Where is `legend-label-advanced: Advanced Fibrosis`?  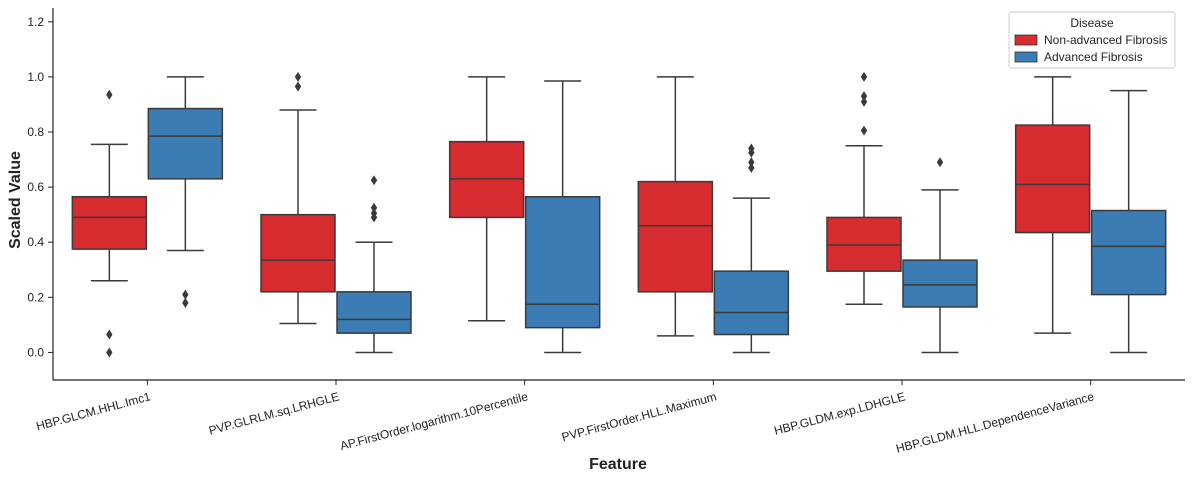 legend-label-advanced: Advanced Fibrosis is located at coordinates (1093, 57).